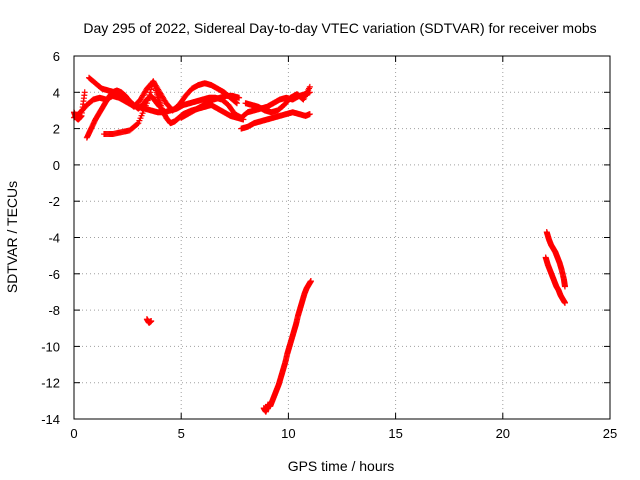 This screenshot has height=480, width=640. I want to click on series-track-l, so click(555, 280).